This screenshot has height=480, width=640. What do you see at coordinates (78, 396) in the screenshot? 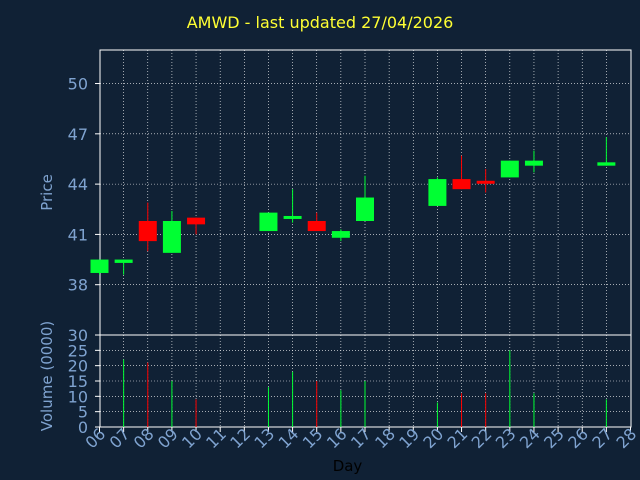
I see `volume-y-tick-label: 10` at bounding box center [78, 396].